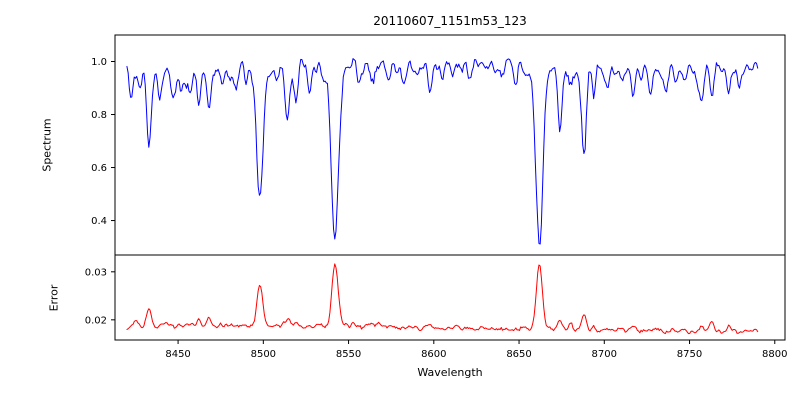  What do you see at coordinates (348, 354) in the screenshot?
I see `x-tick-label: 8550` at bounding box center [348, 354].